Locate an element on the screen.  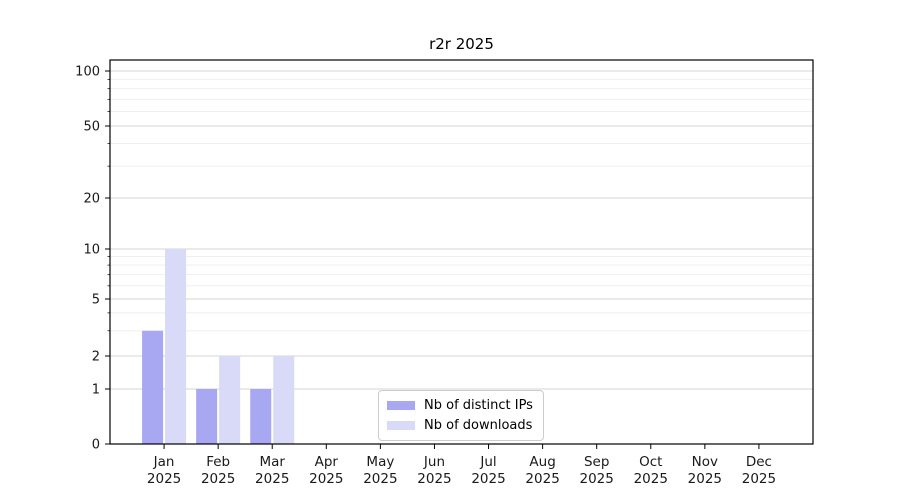
x-tick-label-month: Aug is located at coordinates (542, 462).